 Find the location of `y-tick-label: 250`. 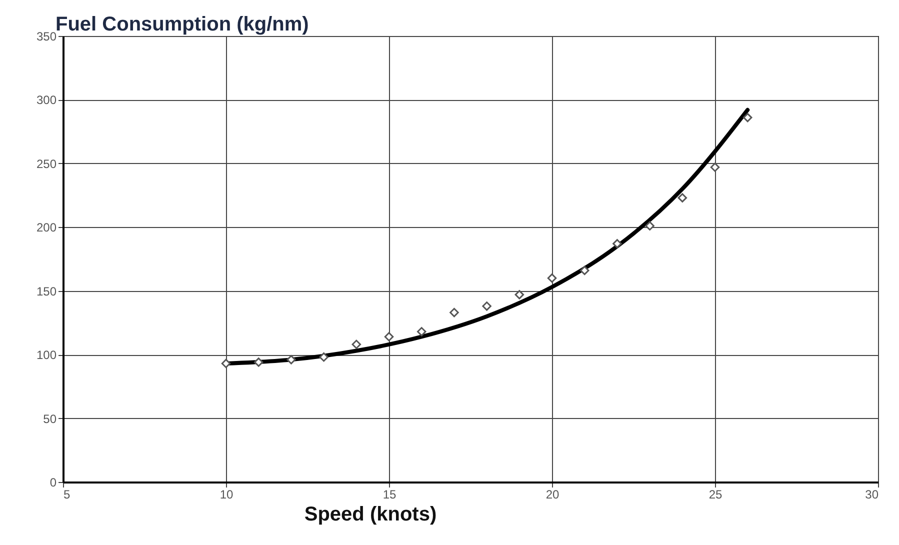

y-tick-label: 250 is located at coordinates (46, 163).